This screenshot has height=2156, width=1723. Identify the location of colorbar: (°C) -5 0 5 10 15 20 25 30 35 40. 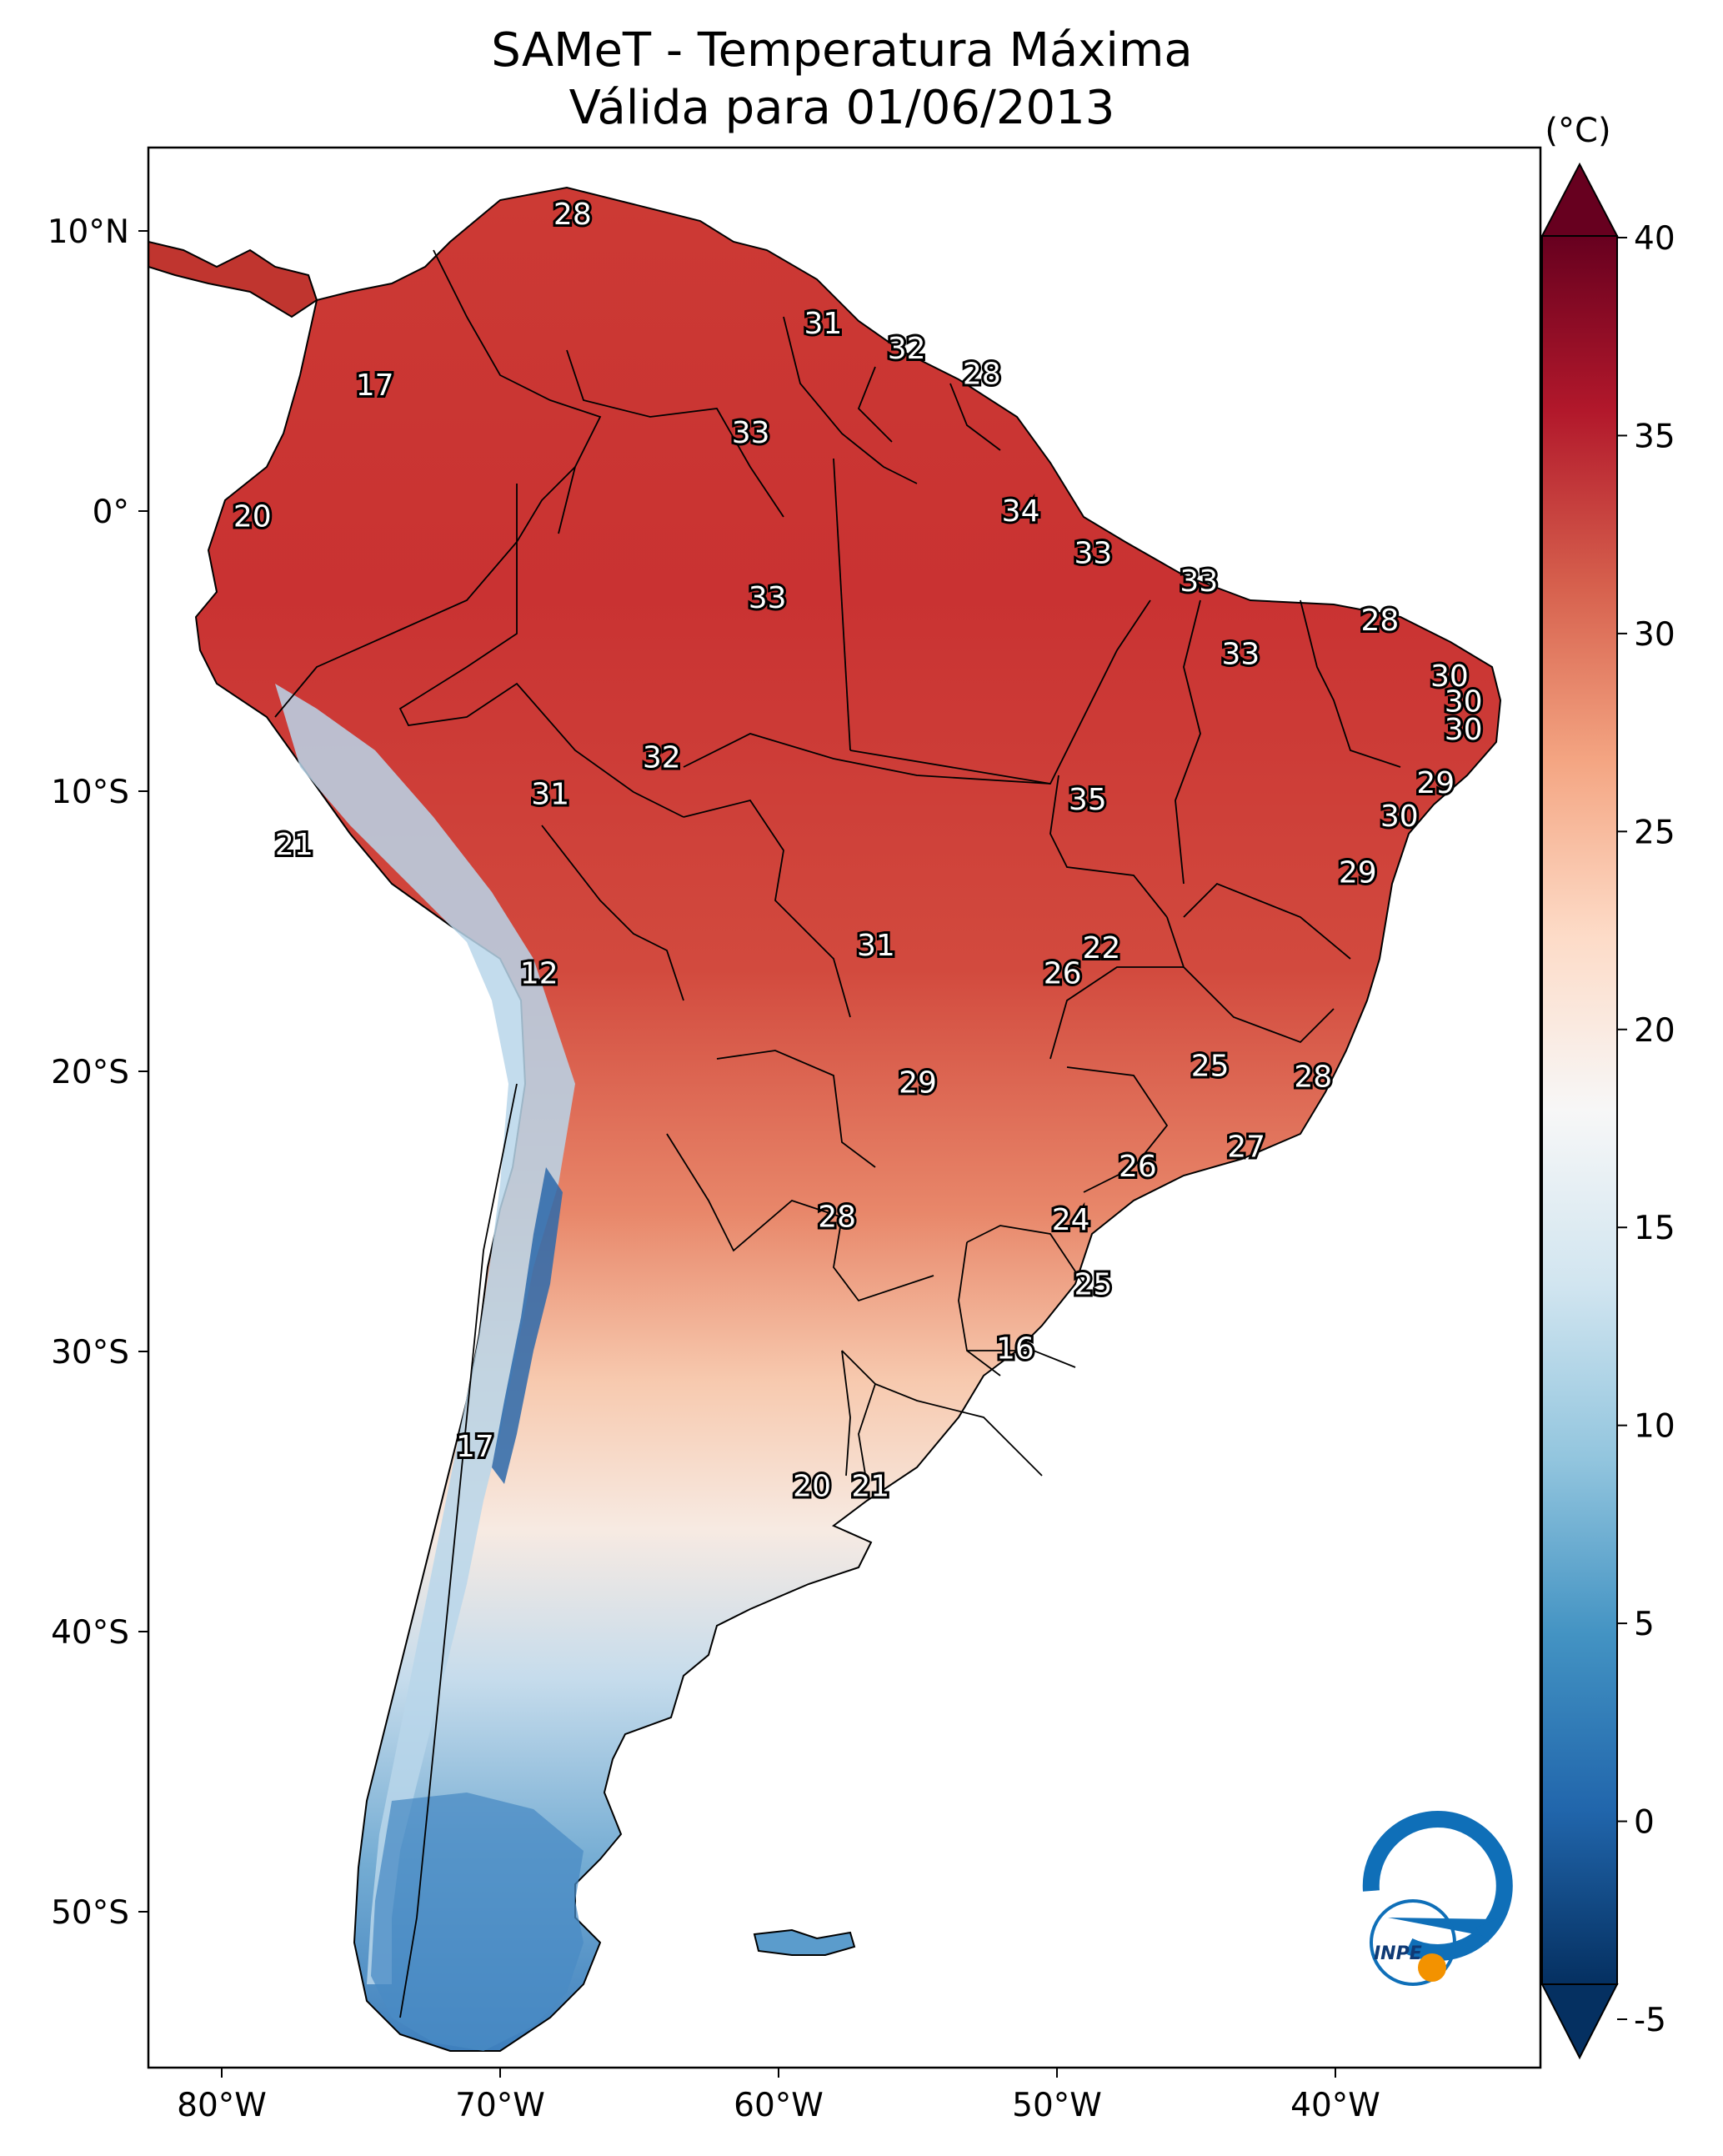
(1607, 1086).